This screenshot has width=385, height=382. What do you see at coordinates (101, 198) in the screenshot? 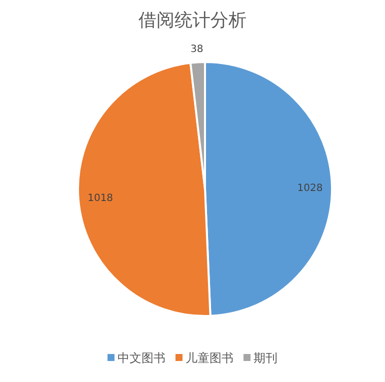
I see `data-label: 1018` at bounding box center [101, 198].